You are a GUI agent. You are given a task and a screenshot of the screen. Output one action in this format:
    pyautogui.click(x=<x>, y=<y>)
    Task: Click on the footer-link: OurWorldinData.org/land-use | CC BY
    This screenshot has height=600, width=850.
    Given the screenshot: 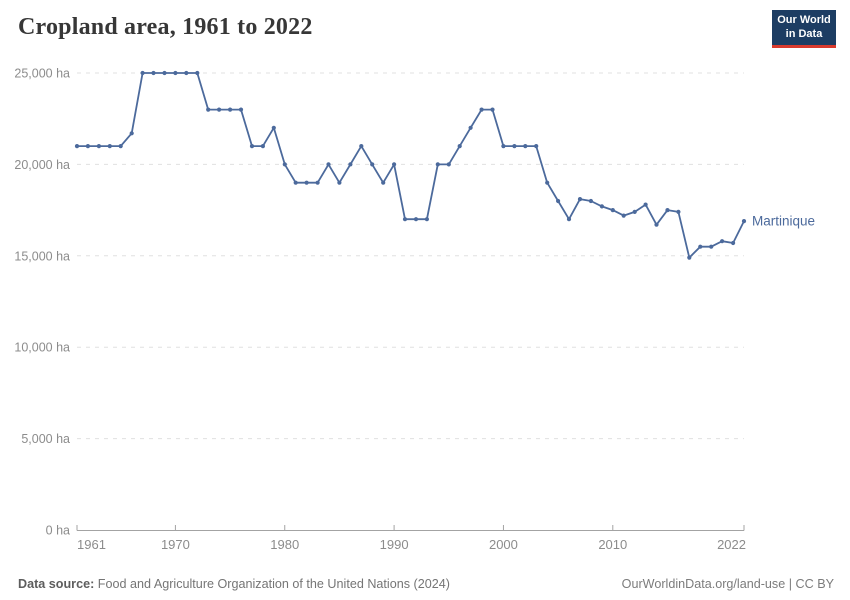 What is the action you would take?
    pyautogui.click(x=727, y=584)
    